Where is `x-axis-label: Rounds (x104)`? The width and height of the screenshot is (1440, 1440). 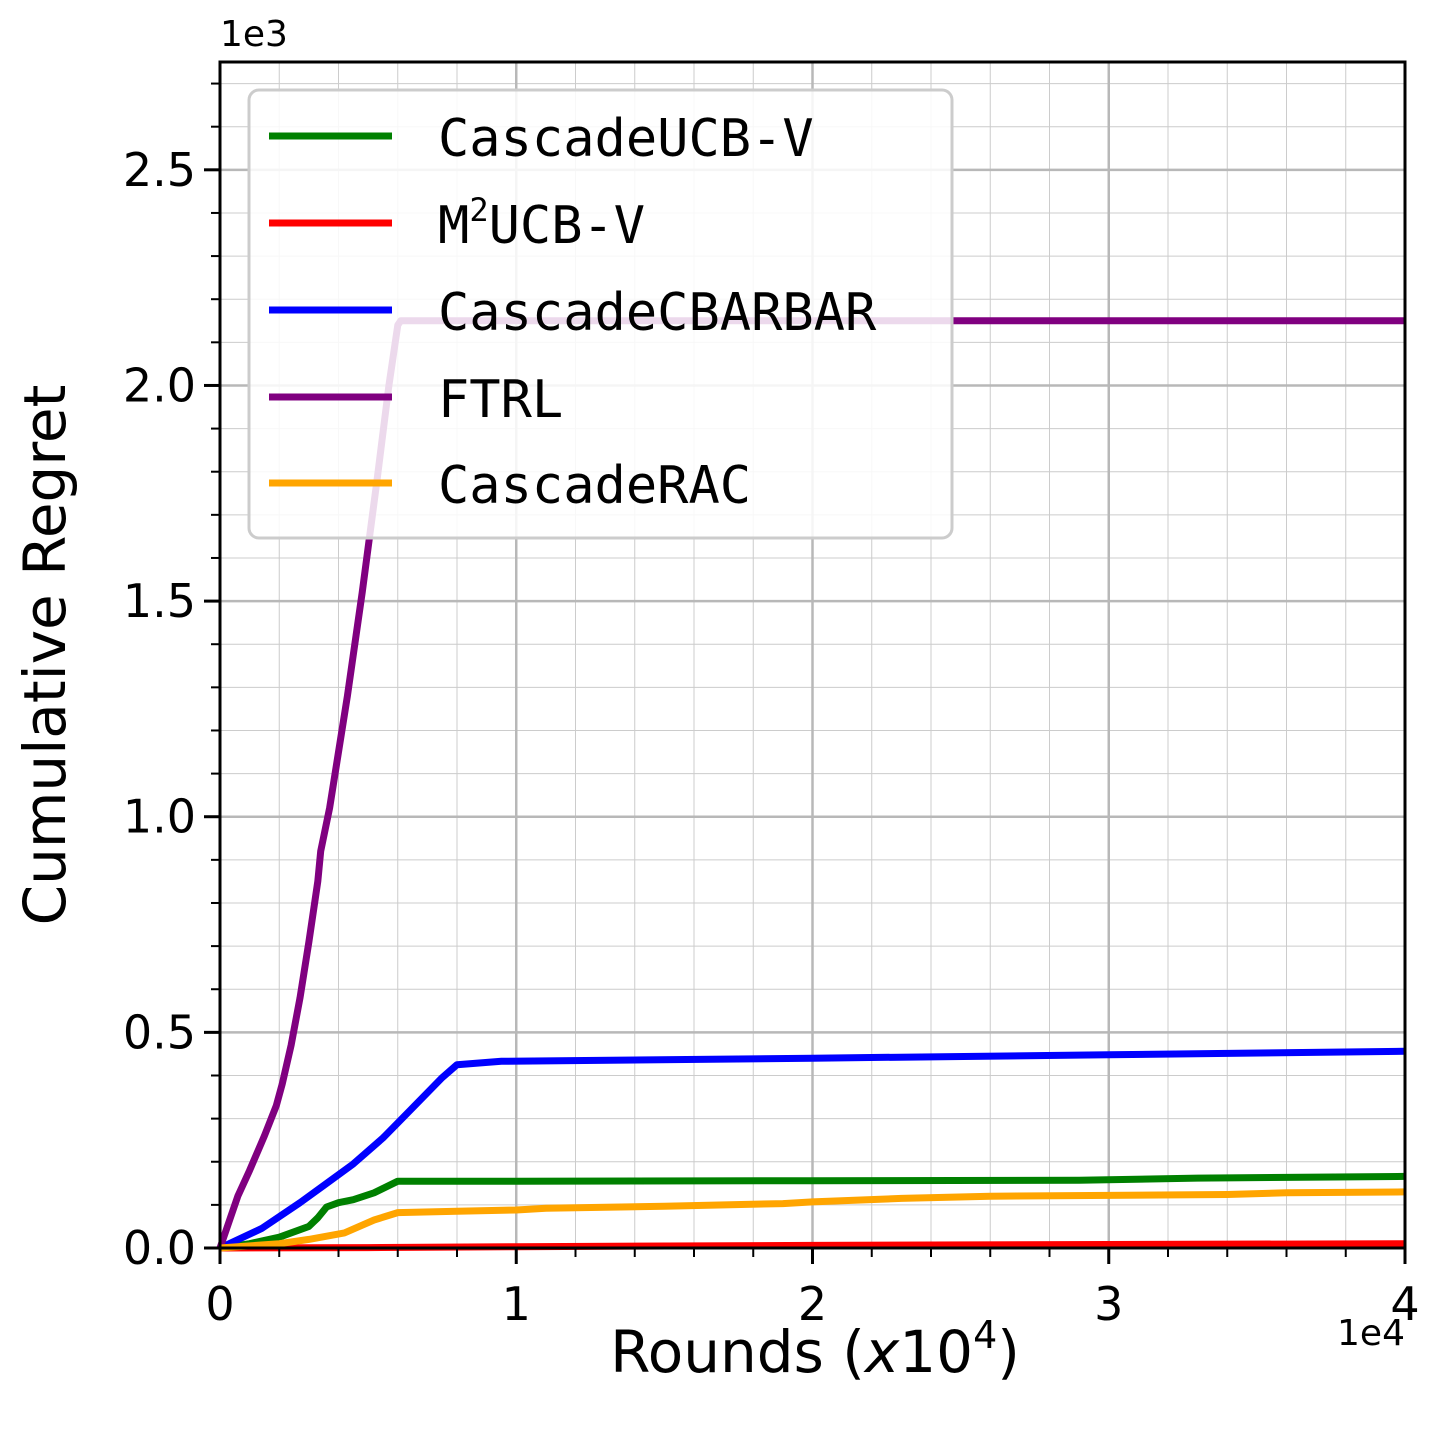 x-axis-label: Rounds (x104) is located at coordinates (815, 1349).